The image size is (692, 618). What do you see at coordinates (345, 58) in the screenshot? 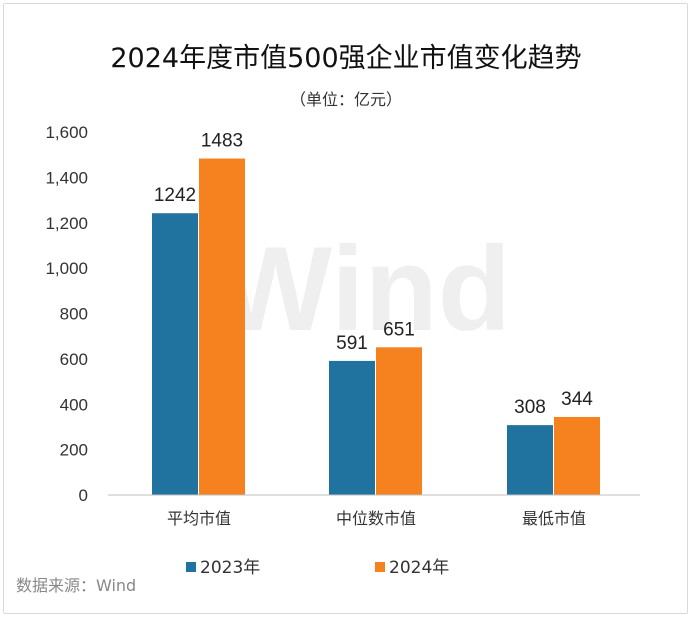
I see `chart-title: 2024年度市值500强企业市值变化趋势` at bounding box center [345, 58].